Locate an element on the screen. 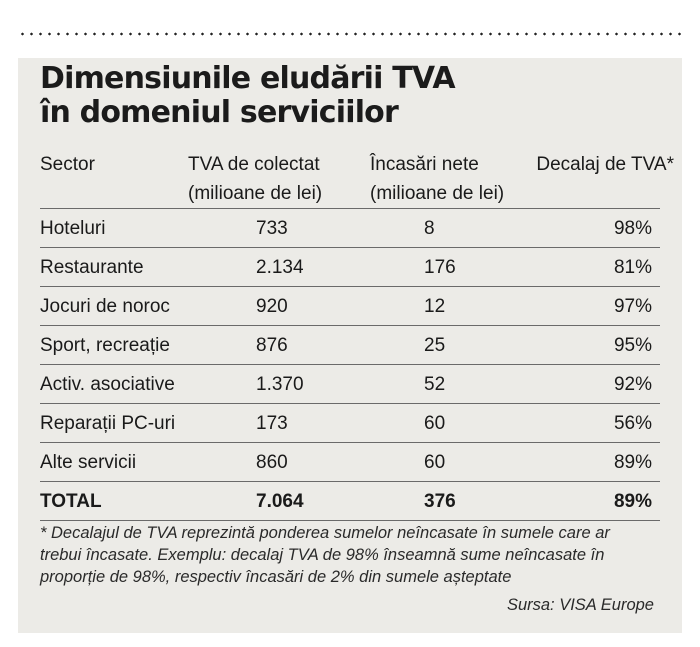  header-incasari: Încasări nete (milioane de lei) is located at coordinates (437, 179).